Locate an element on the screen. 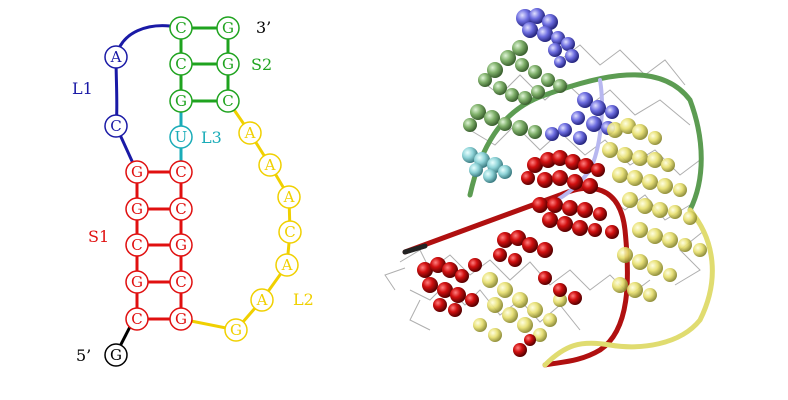 Image resolution: width=788 pixels, height=400 pixels. spheres-green is located at coordinates (515, 89).